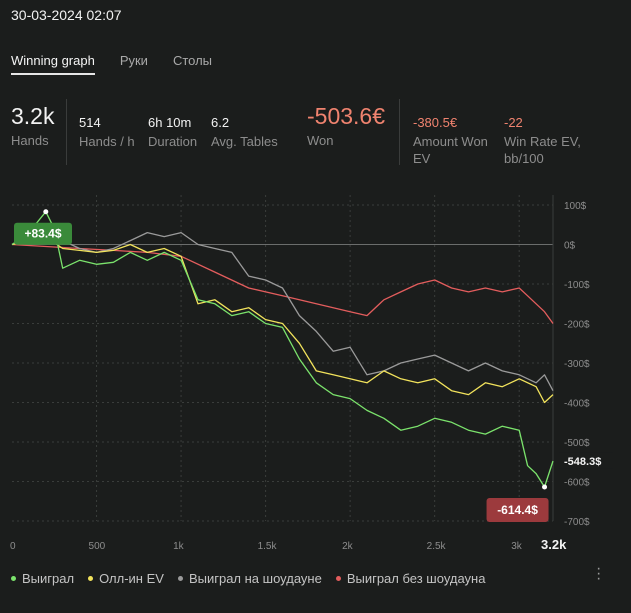 This screenshot has width=631, height=613. I want to click on stat-hands: 3.2k Hands, so click(32, 126).